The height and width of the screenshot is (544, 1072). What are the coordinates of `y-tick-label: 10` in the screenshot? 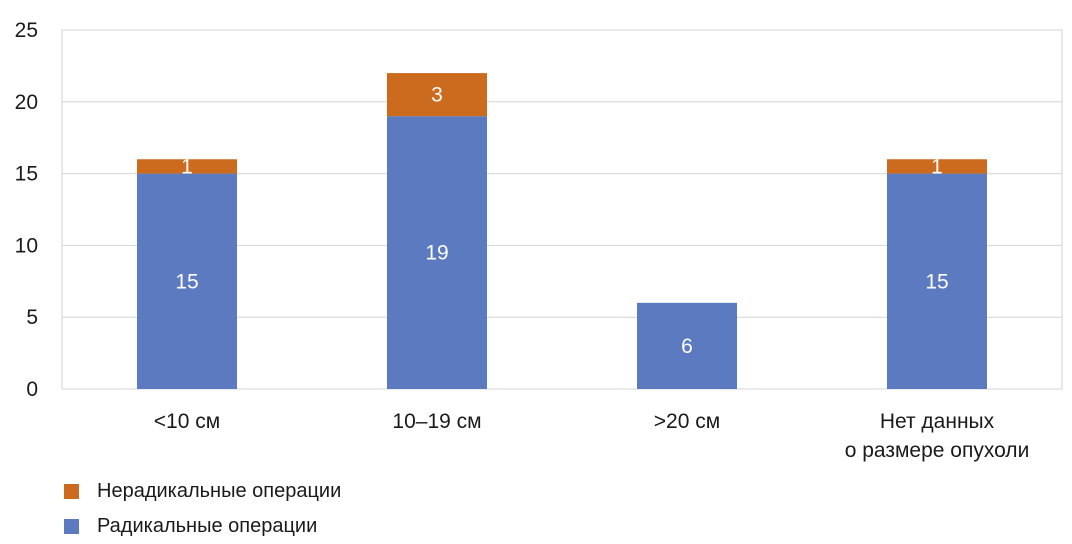 It's located at (26, 245).